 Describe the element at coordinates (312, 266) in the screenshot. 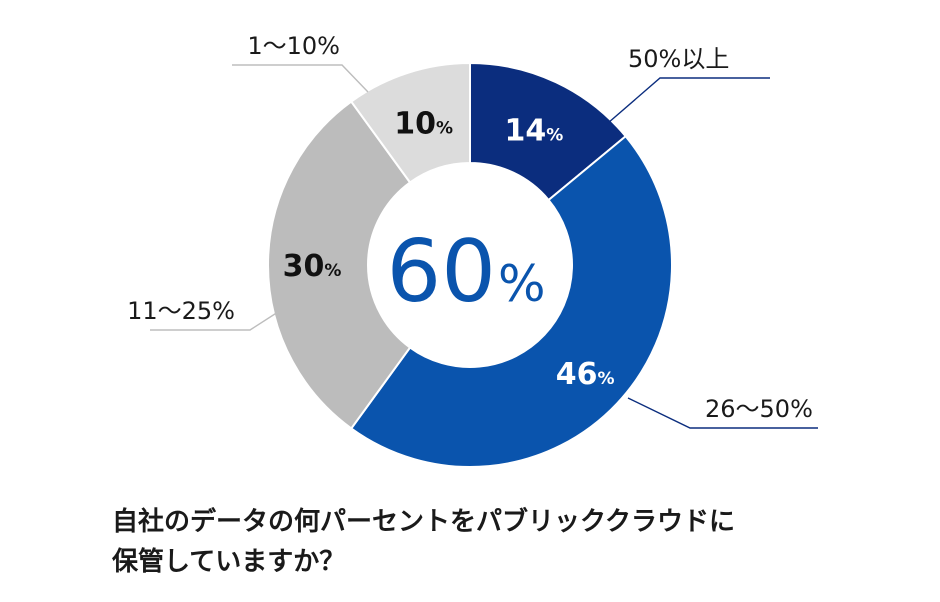

I see `segment-value-label: 30%` at that location.